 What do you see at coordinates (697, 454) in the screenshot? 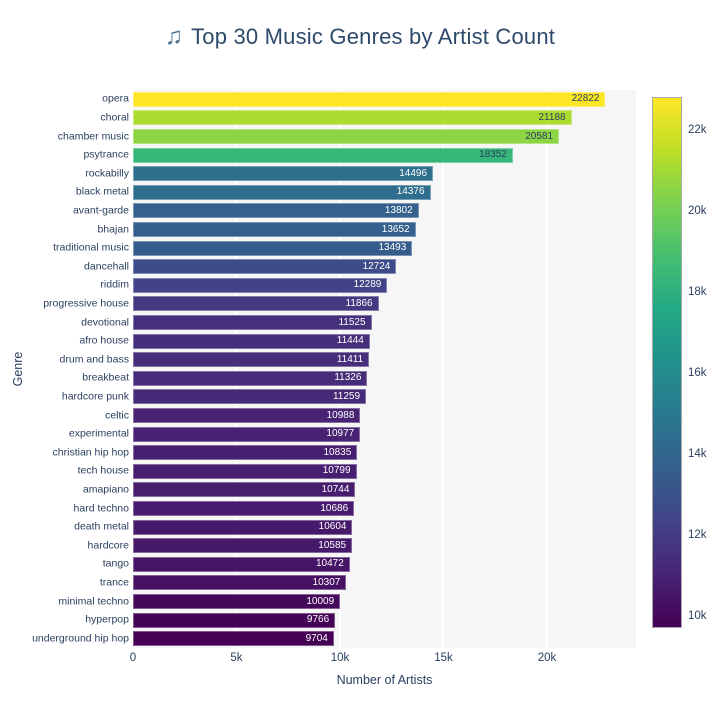
I see `colorbar-tick-label: 14k` at bounding box center [697, 454].